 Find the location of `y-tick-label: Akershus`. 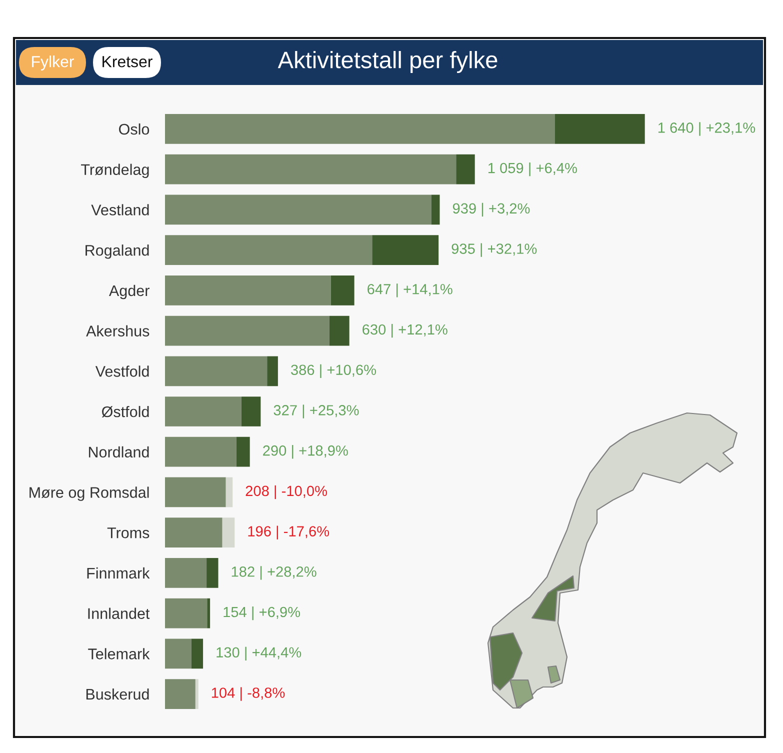

y-tick-label: Akershus is located at coordinates (118, 330).